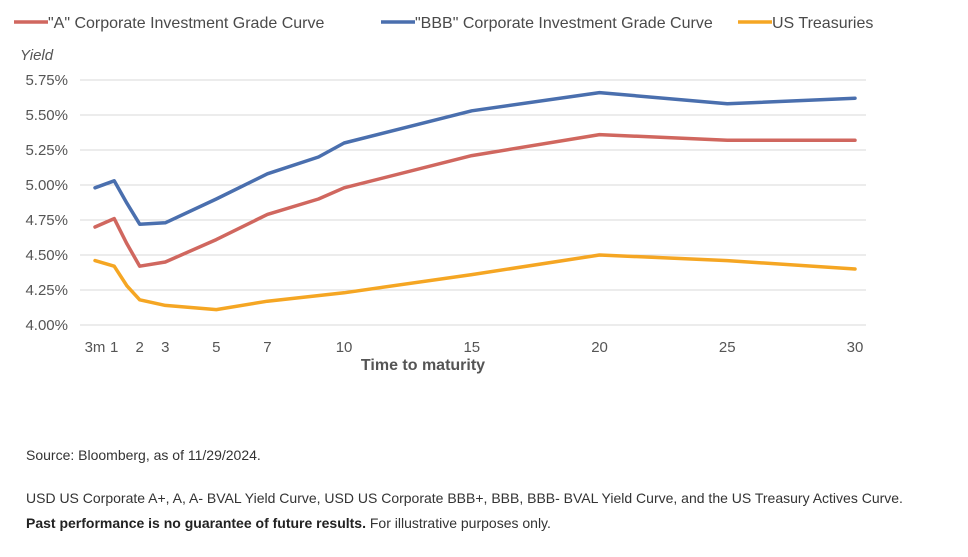  I want to click on x-tick-label: 10, so click(344, 347).